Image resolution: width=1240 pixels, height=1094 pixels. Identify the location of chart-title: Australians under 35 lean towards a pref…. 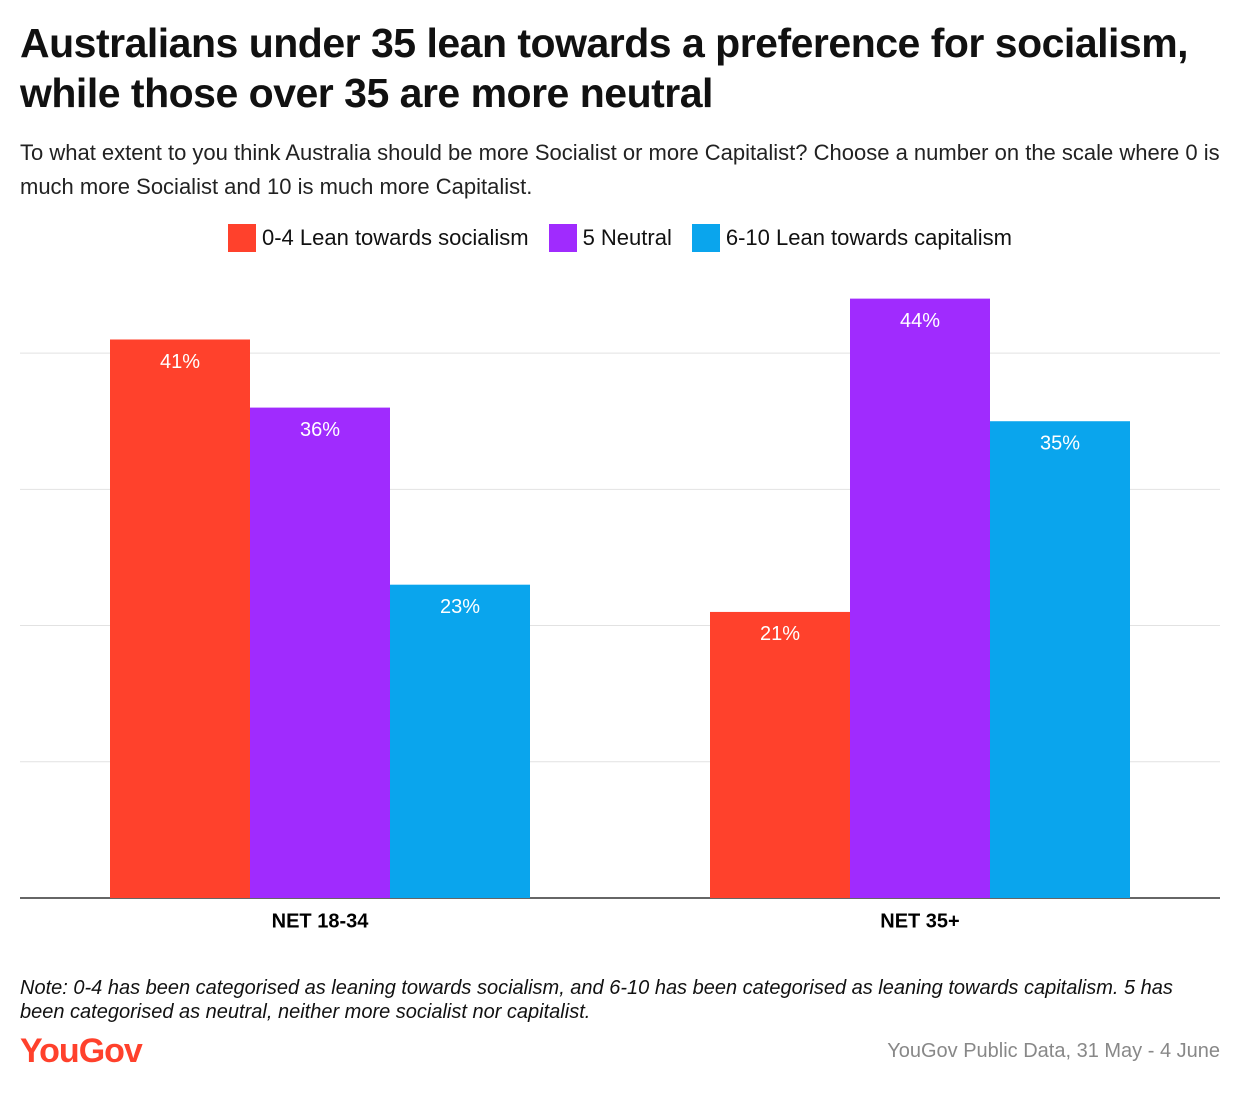
(604, 68).